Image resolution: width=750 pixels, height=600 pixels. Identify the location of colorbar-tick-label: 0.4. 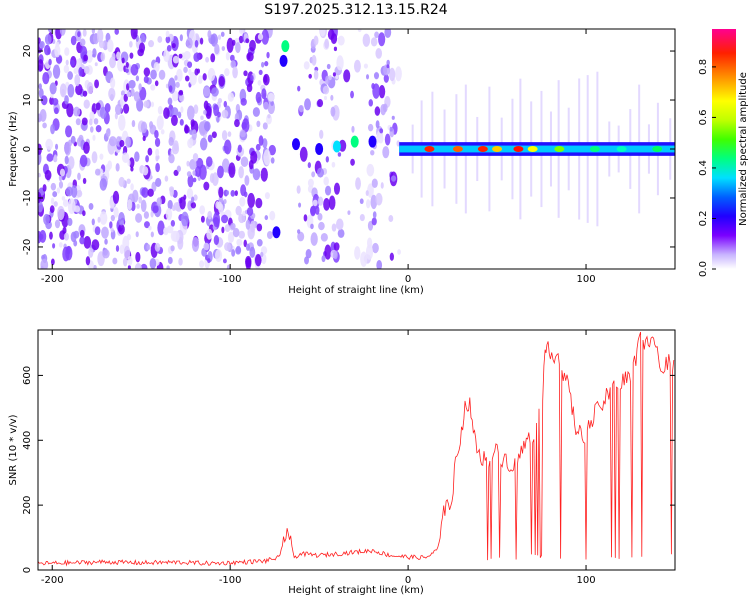
(703, 168).